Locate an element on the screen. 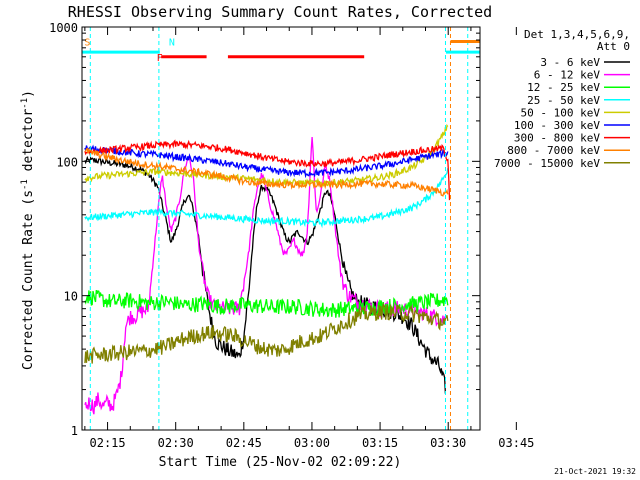 This screenshot has height=480, width=640. x-axis-label: Start Time (25-Nov-02 02:09:22) is located at coordinates (280, 462).